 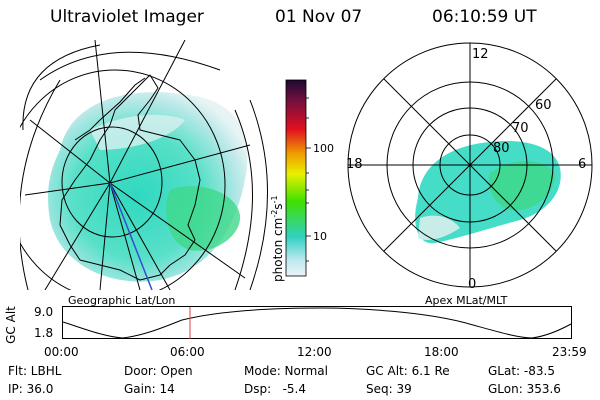 What do you see at coordinates (569, 352) in the screenshot?
I see `xtick-2359: 23:59` at bounding box center [569, 352].